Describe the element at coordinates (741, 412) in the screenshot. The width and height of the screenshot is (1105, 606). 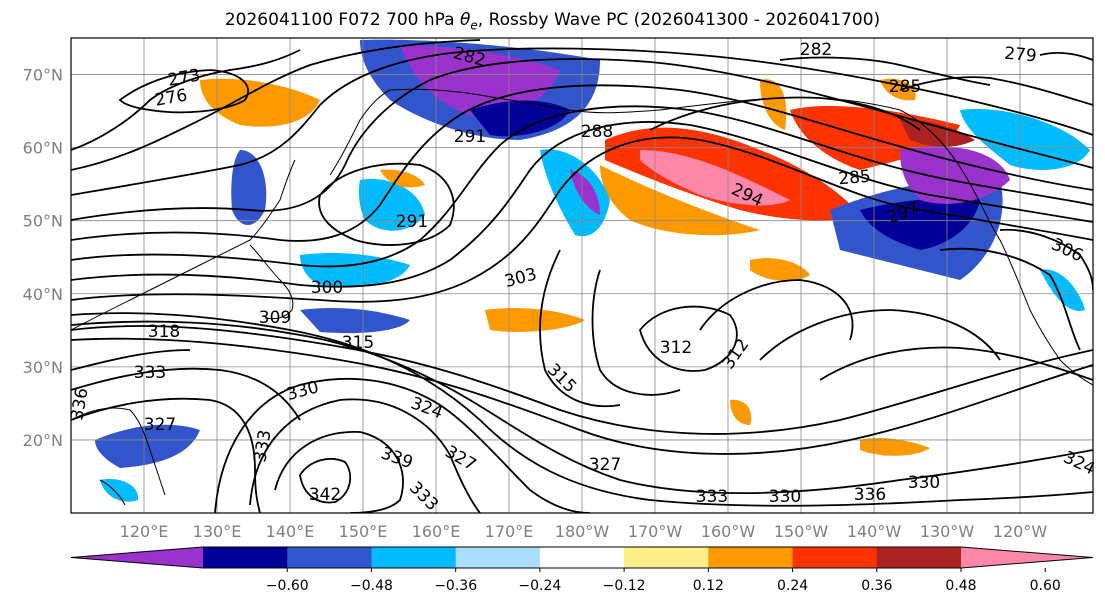
I see `shade-positive-west` at that location.